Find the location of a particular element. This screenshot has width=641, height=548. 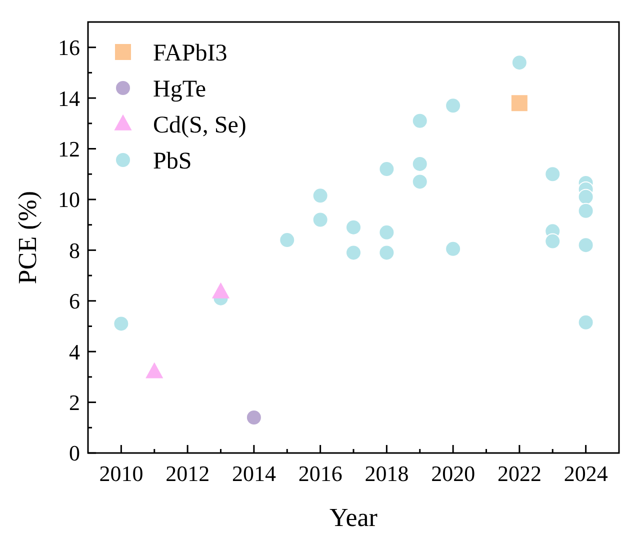

x-tick-label: 2010 is located at coordinates (121, 473).